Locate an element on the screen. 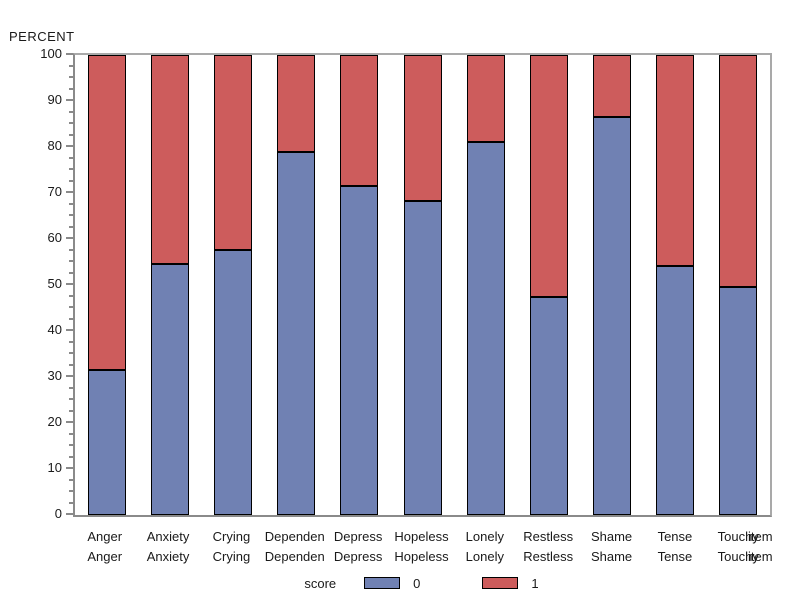  bar-column-shame is located at coordinates (612, 285).